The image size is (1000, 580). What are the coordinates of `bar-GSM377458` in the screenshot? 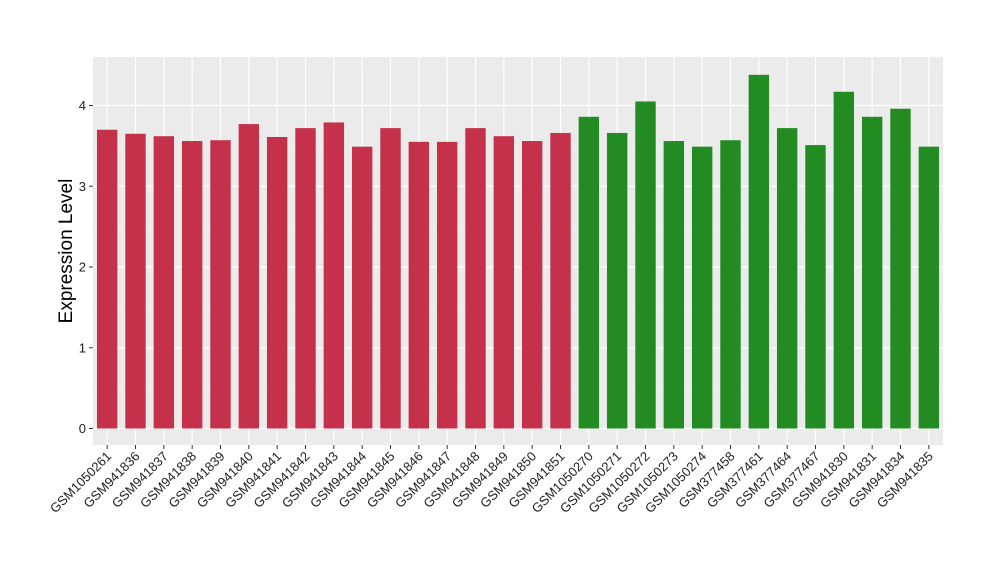 It's located at (730, 284).